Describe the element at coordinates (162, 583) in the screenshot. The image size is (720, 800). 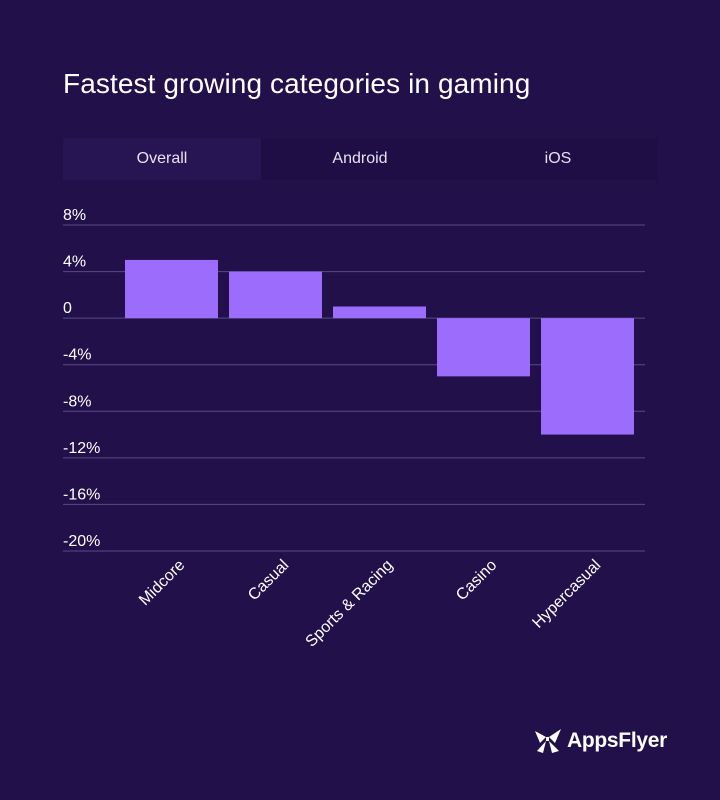
I see `x-tick-label: Midcore` at that location.